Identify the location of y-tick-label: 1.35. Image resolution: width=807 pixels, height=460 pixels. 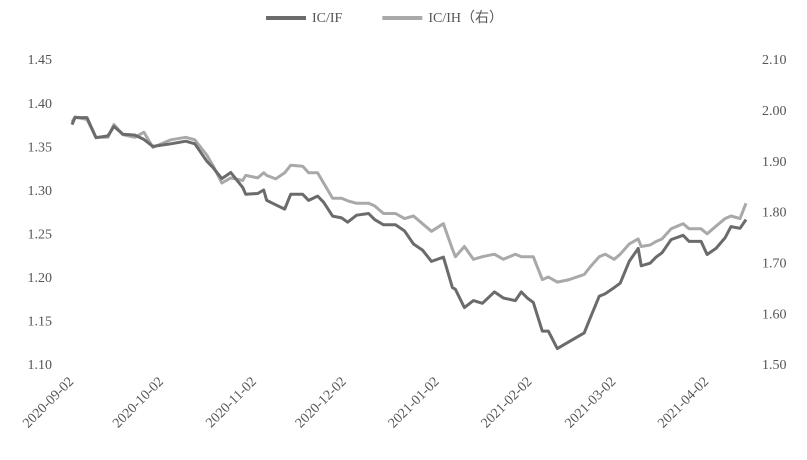
(40, 147).